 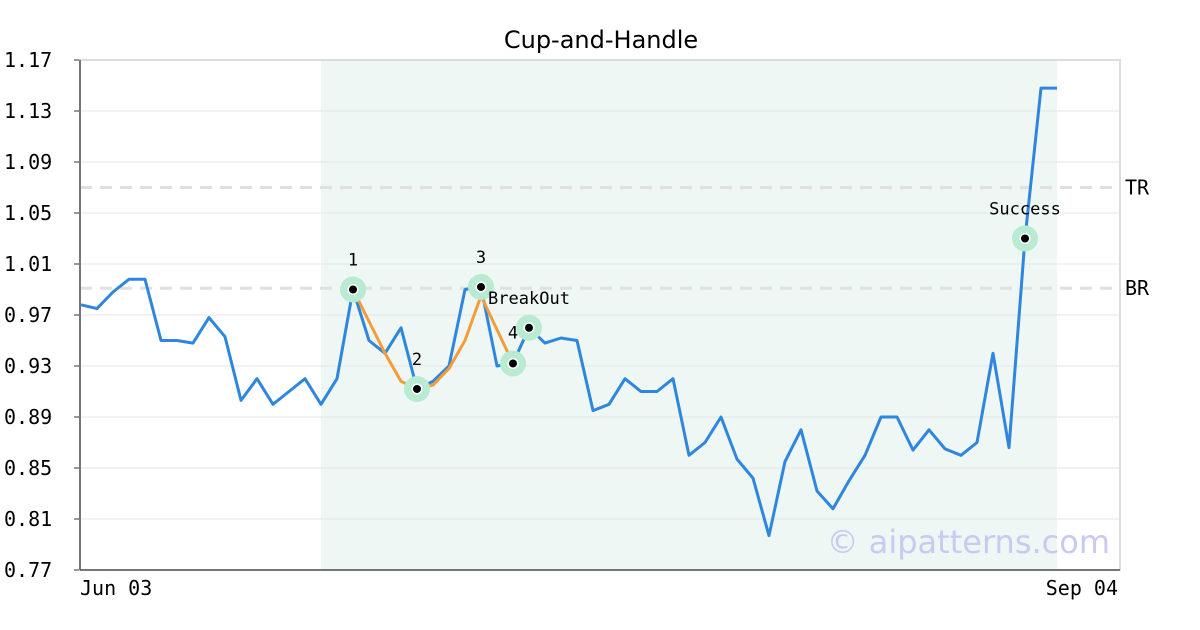 I want to click on point-label-1: 1, so click(x=353, y=261).